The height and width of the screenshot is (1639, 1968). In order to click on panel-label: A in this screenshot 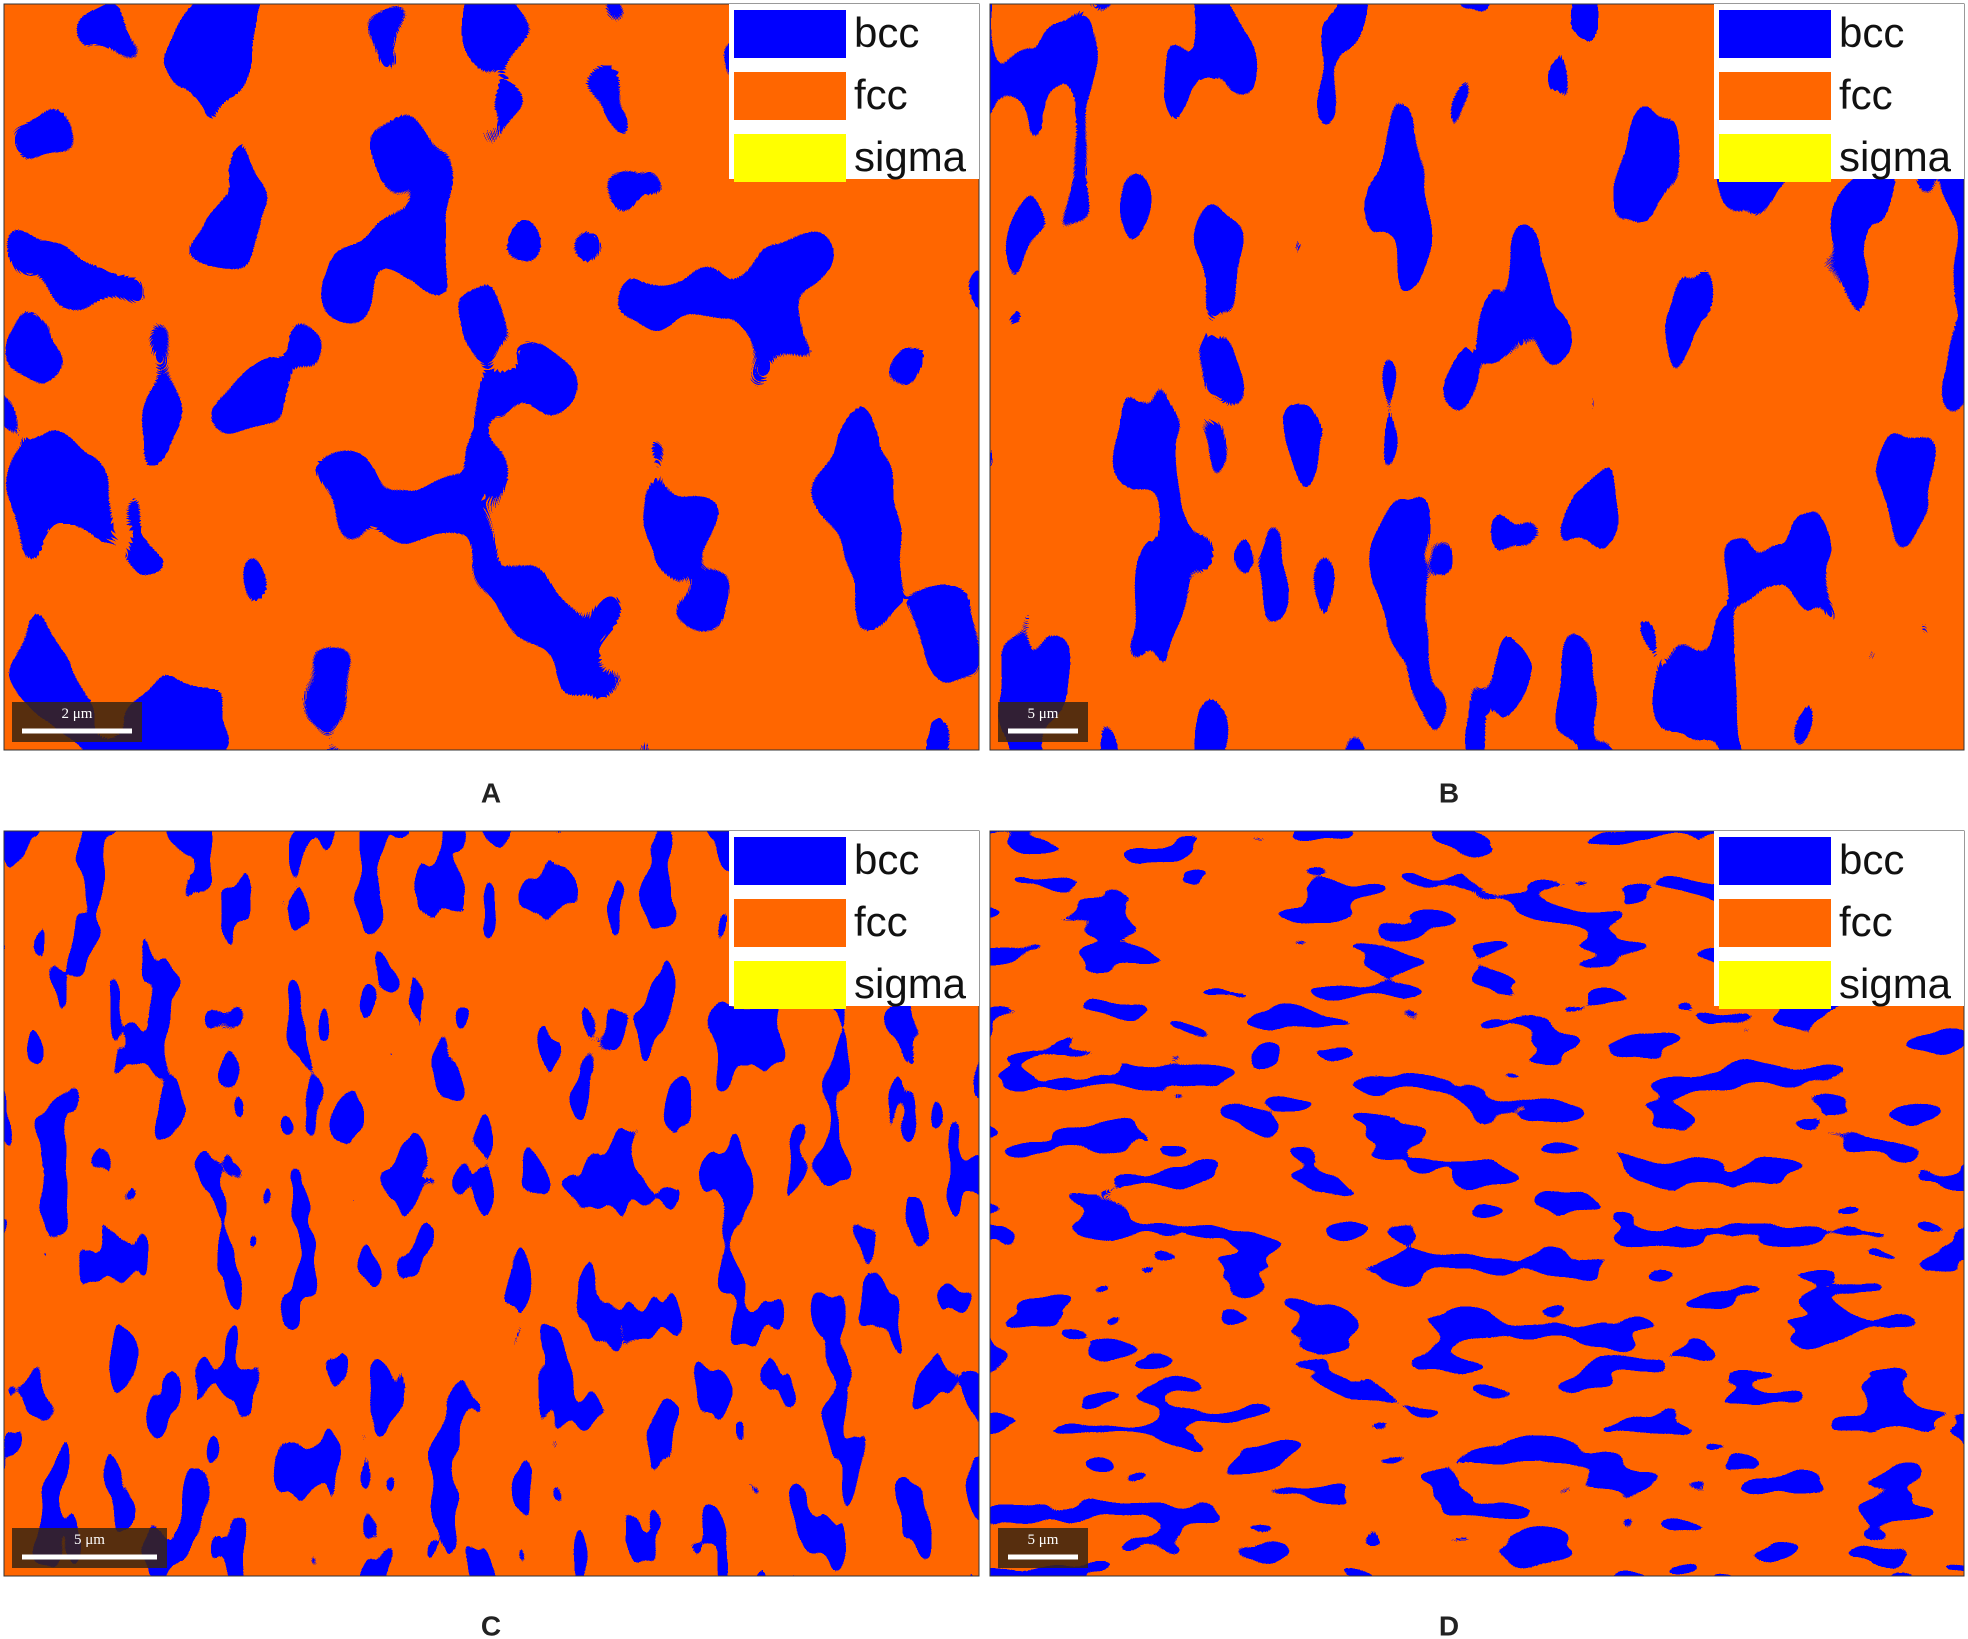, I will do `click(491, 792)`.